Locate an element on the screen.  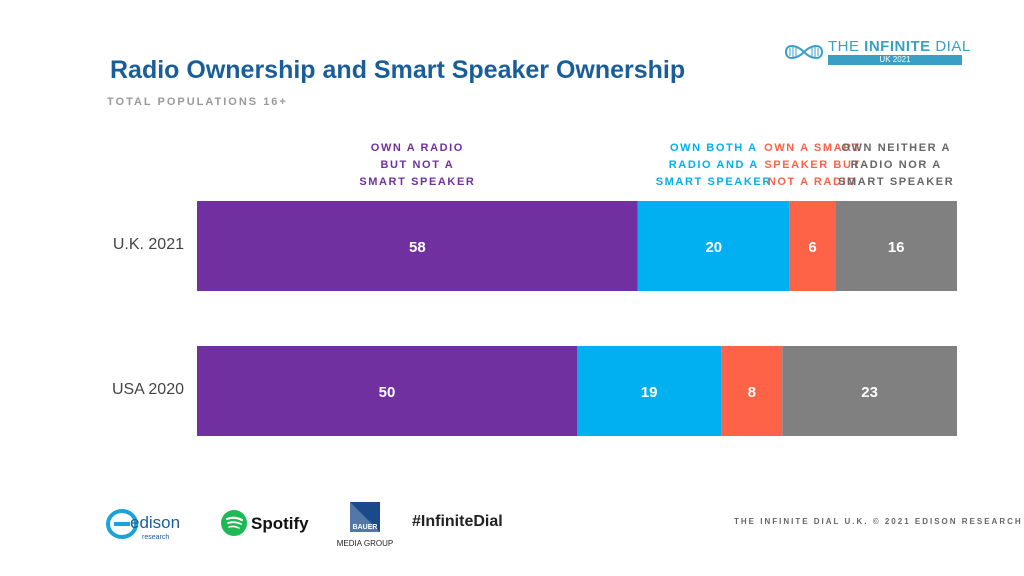
bar-segment-u-k-2021-s1 is located at coordinates (417, 246).